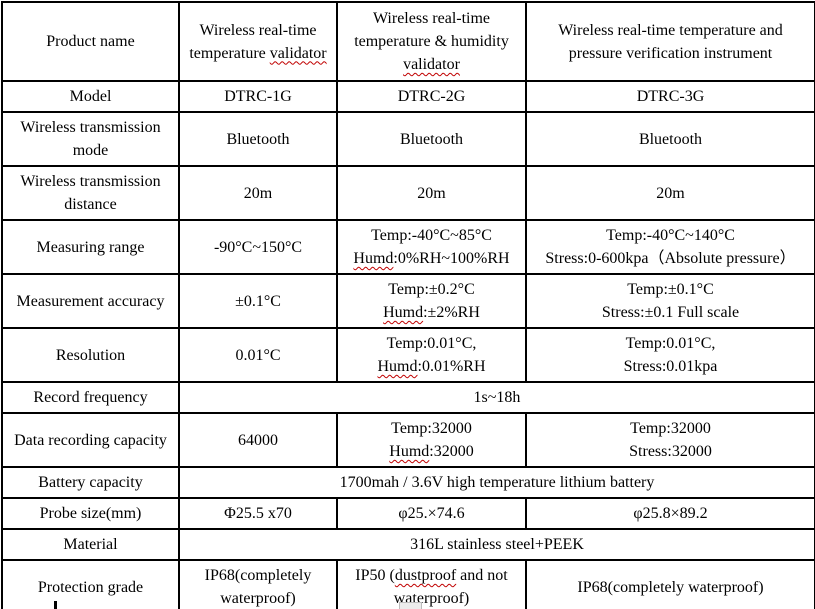 The width and height of the screenshot is (815, 609). What do you see at coordinates (431, 312) in the screenshot?
I see `cell-text-line: Humd:±2%RH` at bounding box center [431, 312].